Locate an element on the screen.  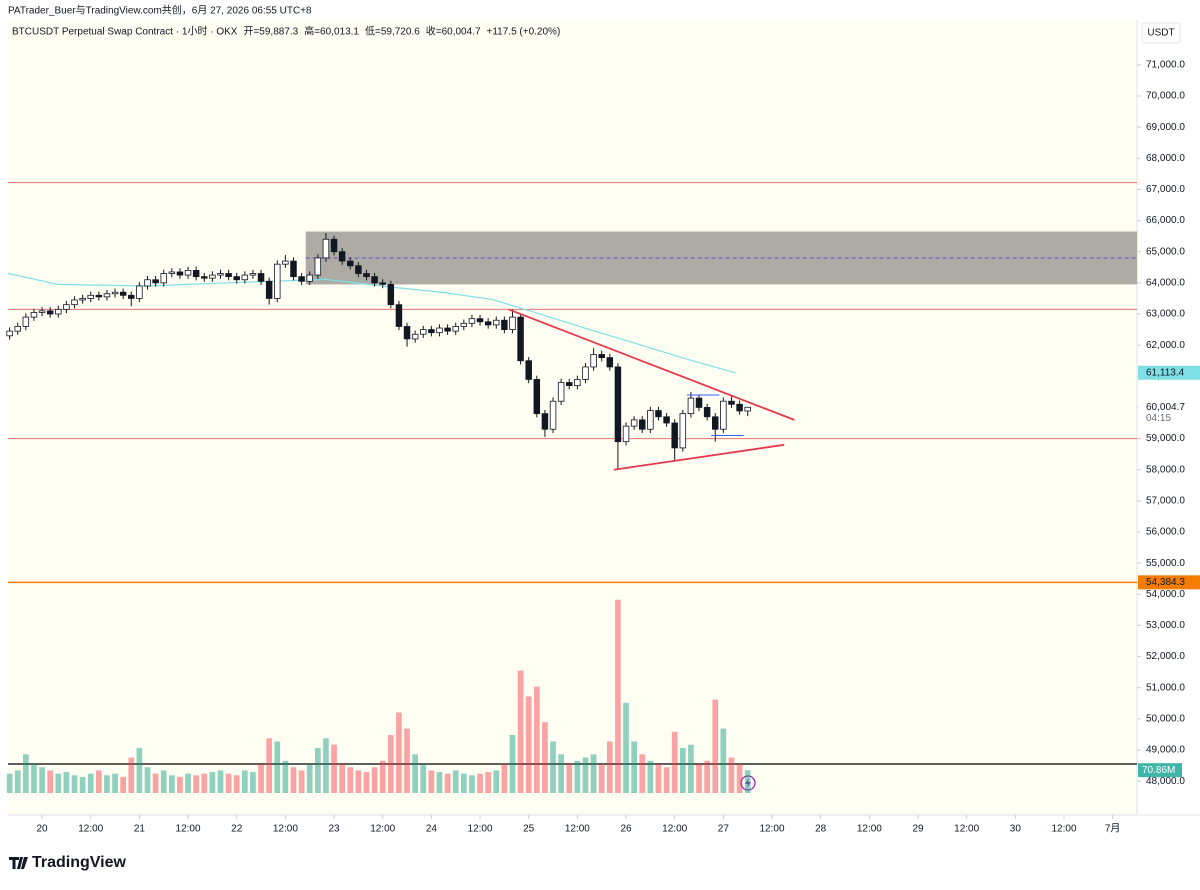
ohlc-value: 低=59,720.6 is located at coordinates (392, 31).